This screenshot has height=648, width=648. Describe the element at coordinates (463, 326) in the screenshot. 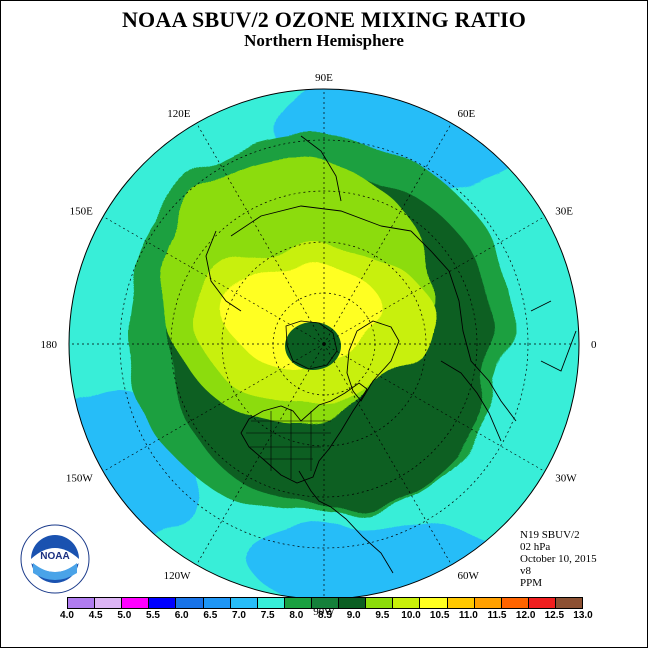

I see `europe-coast` at that location.